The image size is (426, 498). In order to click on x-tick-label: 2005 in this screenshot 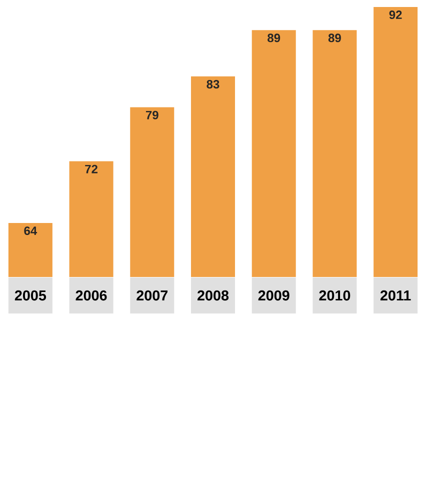, I will do `click(30, 295)`.